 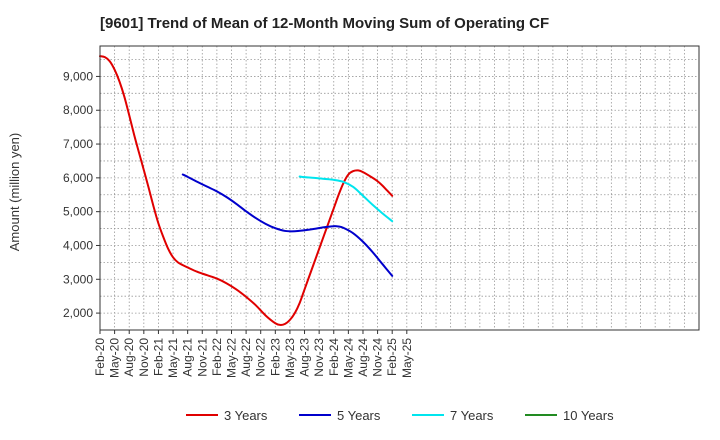 I want to click on legend: 3 Years 5 Years 7 Years 10 Years, so click(x=400, y=415).